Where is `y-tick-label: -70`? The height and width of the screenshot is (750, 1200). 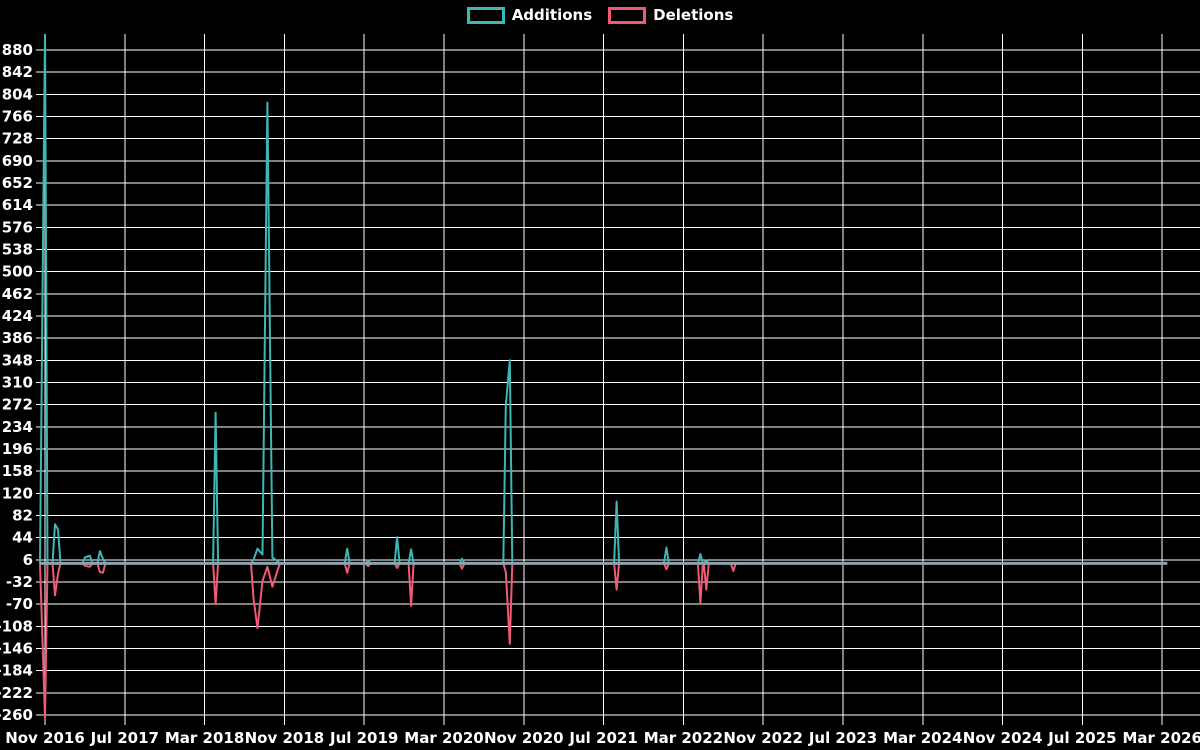 y-tick-label: -70 is located at coordinates (19, 604).